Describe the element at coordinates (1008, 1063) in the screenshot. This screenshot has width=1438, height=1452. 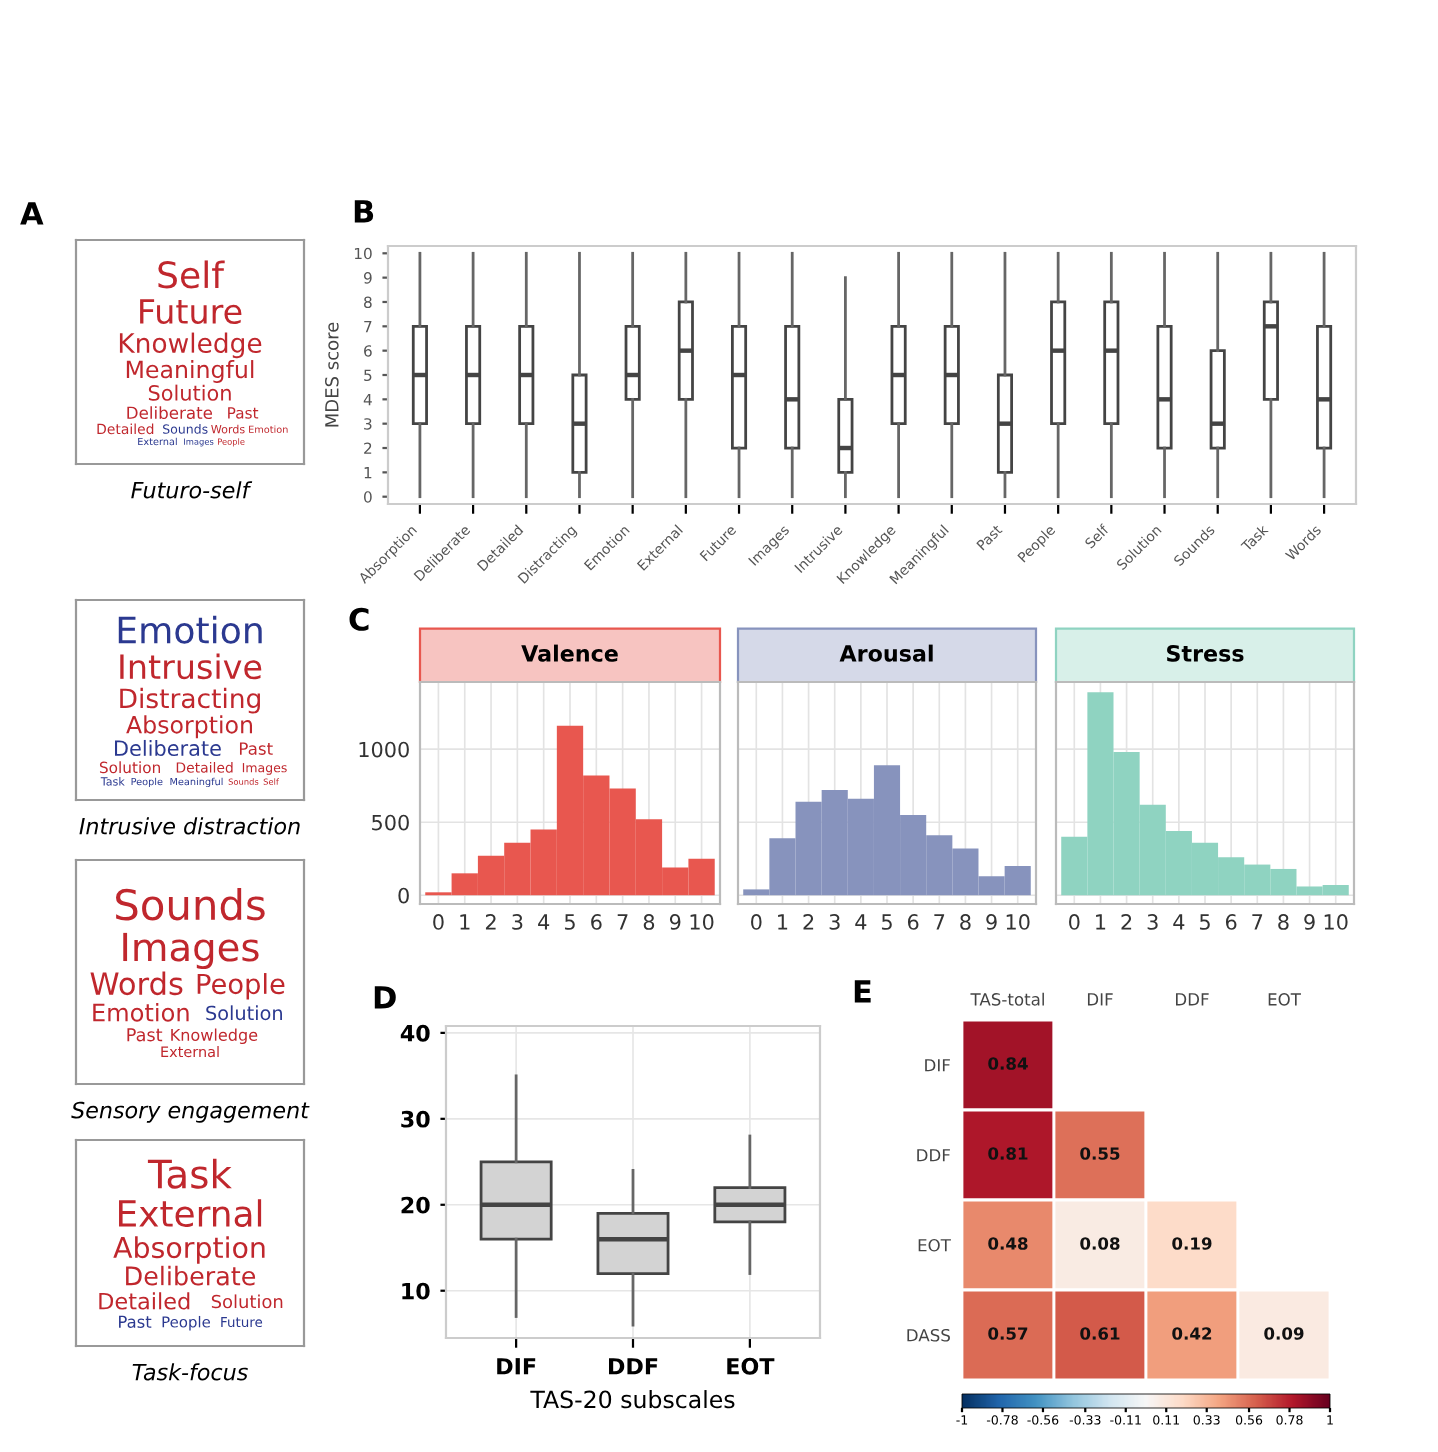
I see `data-label: 0.84` at that location.